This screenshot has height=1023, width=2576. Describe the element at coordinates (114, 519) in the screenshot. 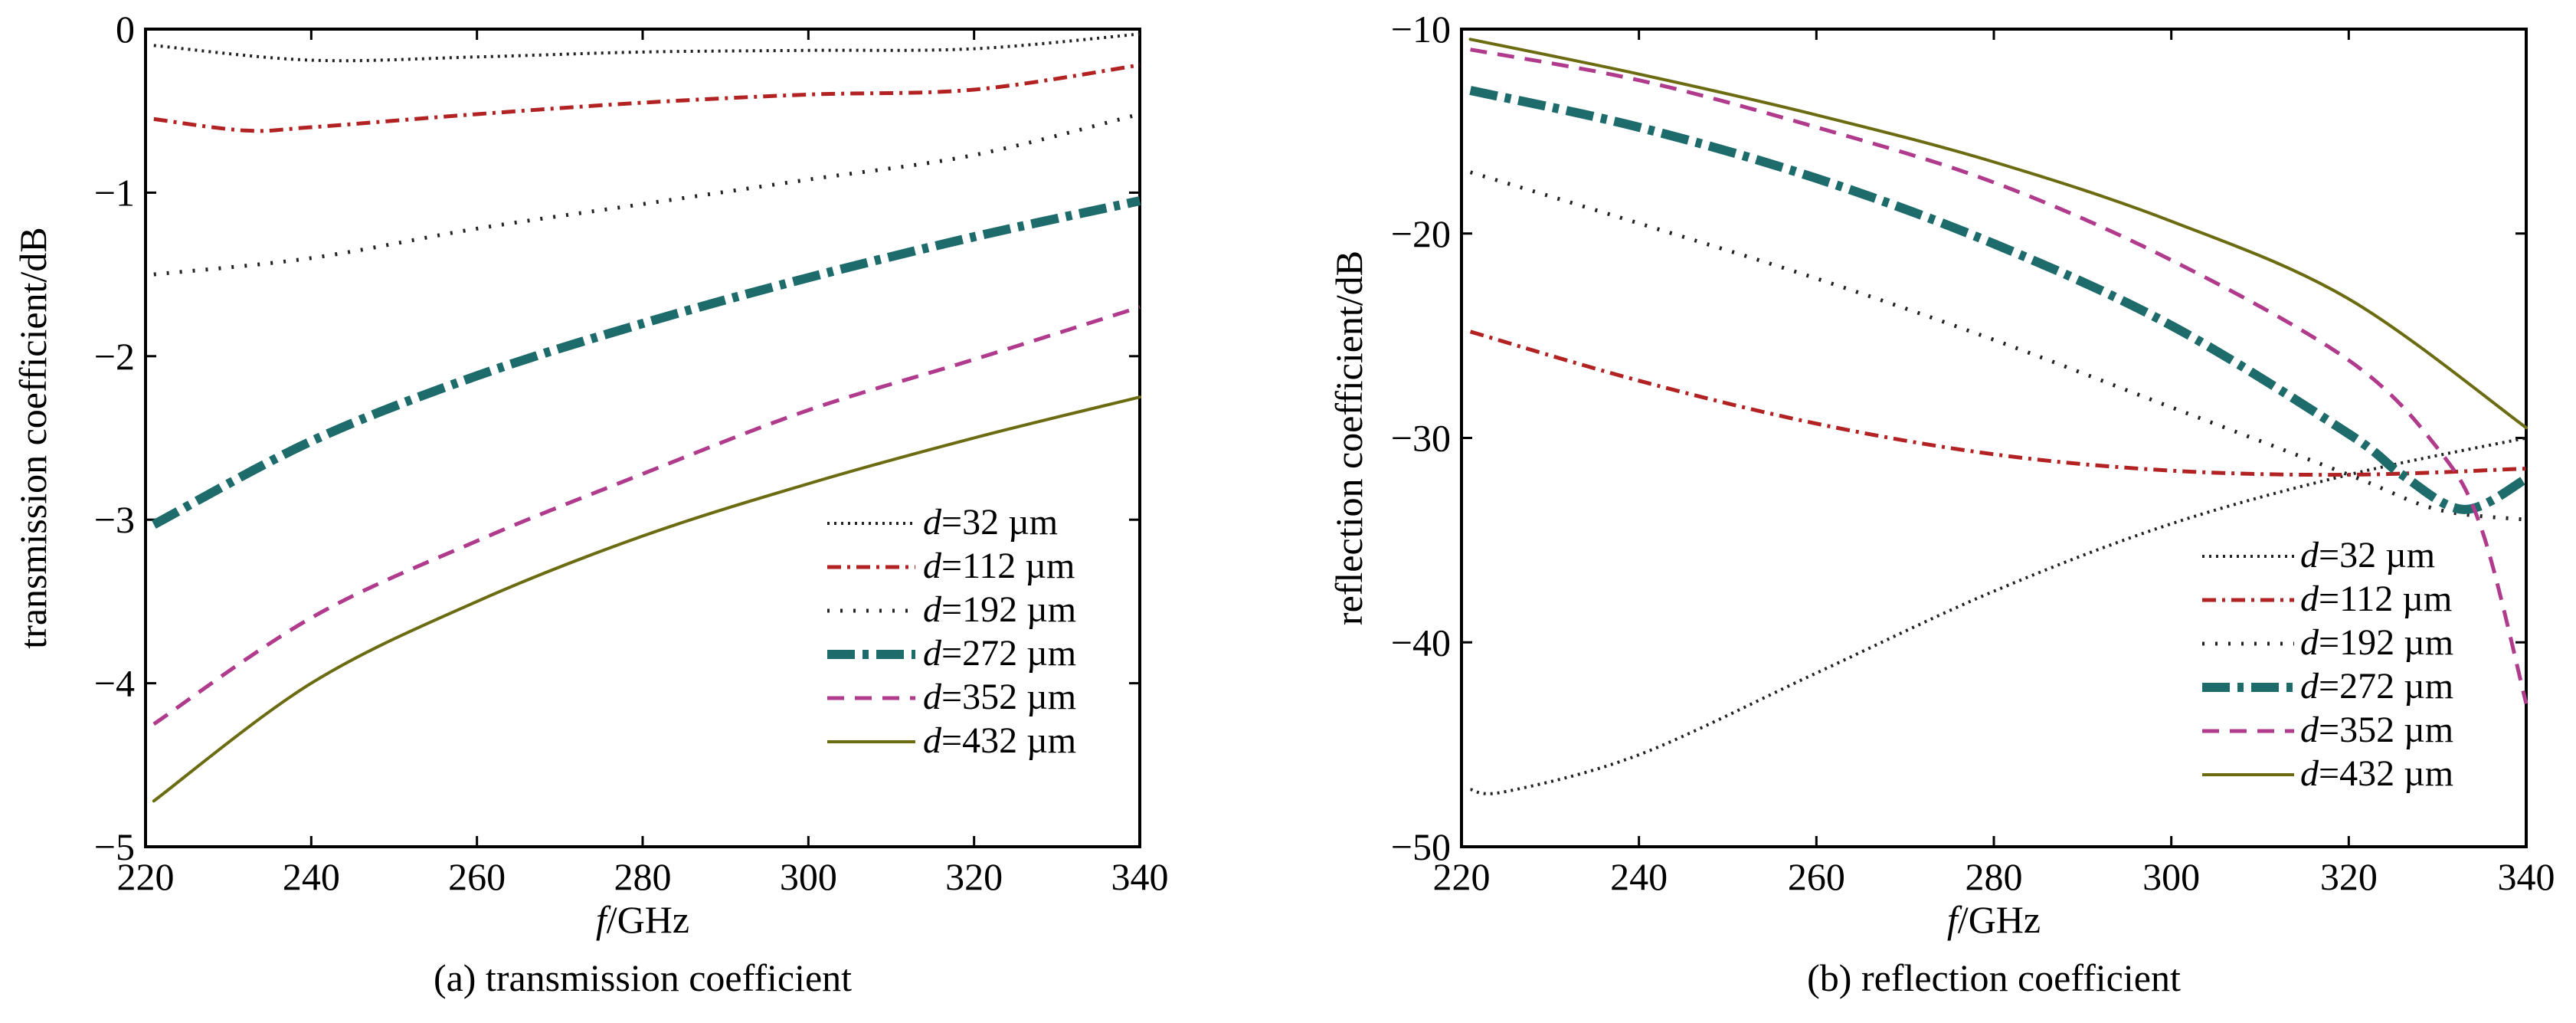

I see `y-tick-label: −3` at that location.